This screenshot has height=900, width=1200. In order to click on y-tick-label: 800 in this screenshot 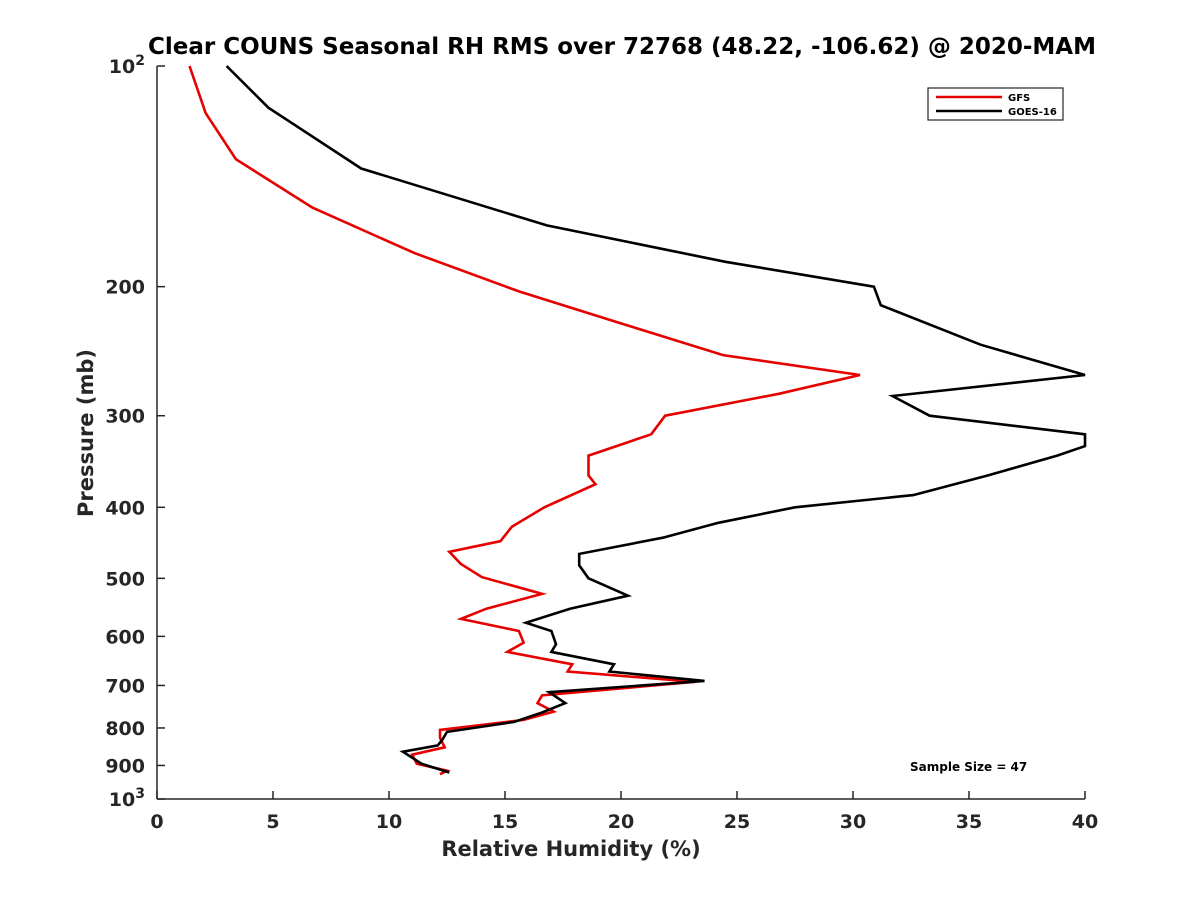, I will do `click(125, 729)`.